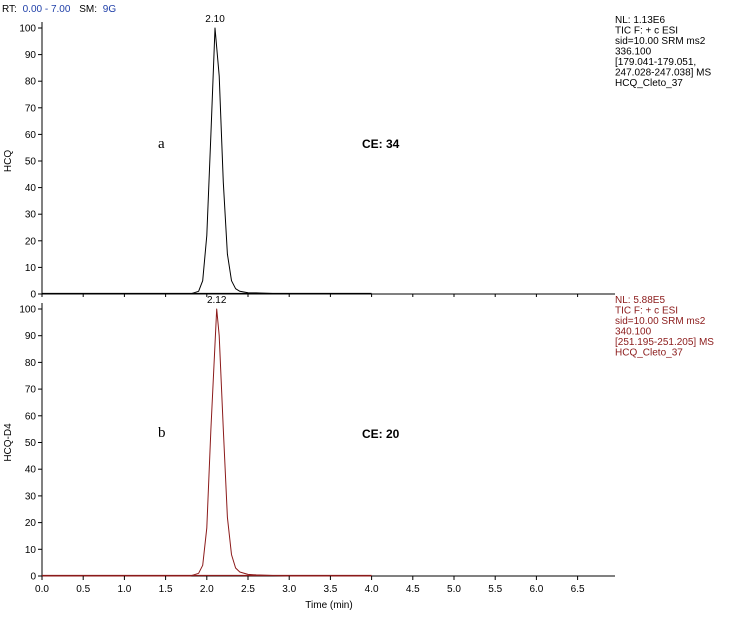 Image resolution: width=737 pixels, height=617 pixels. What do you see at coordinates (655, 62) in the screenshot?
I see `scan-meta-line: [179.041-179.051,` at bounding box center [655, 62].